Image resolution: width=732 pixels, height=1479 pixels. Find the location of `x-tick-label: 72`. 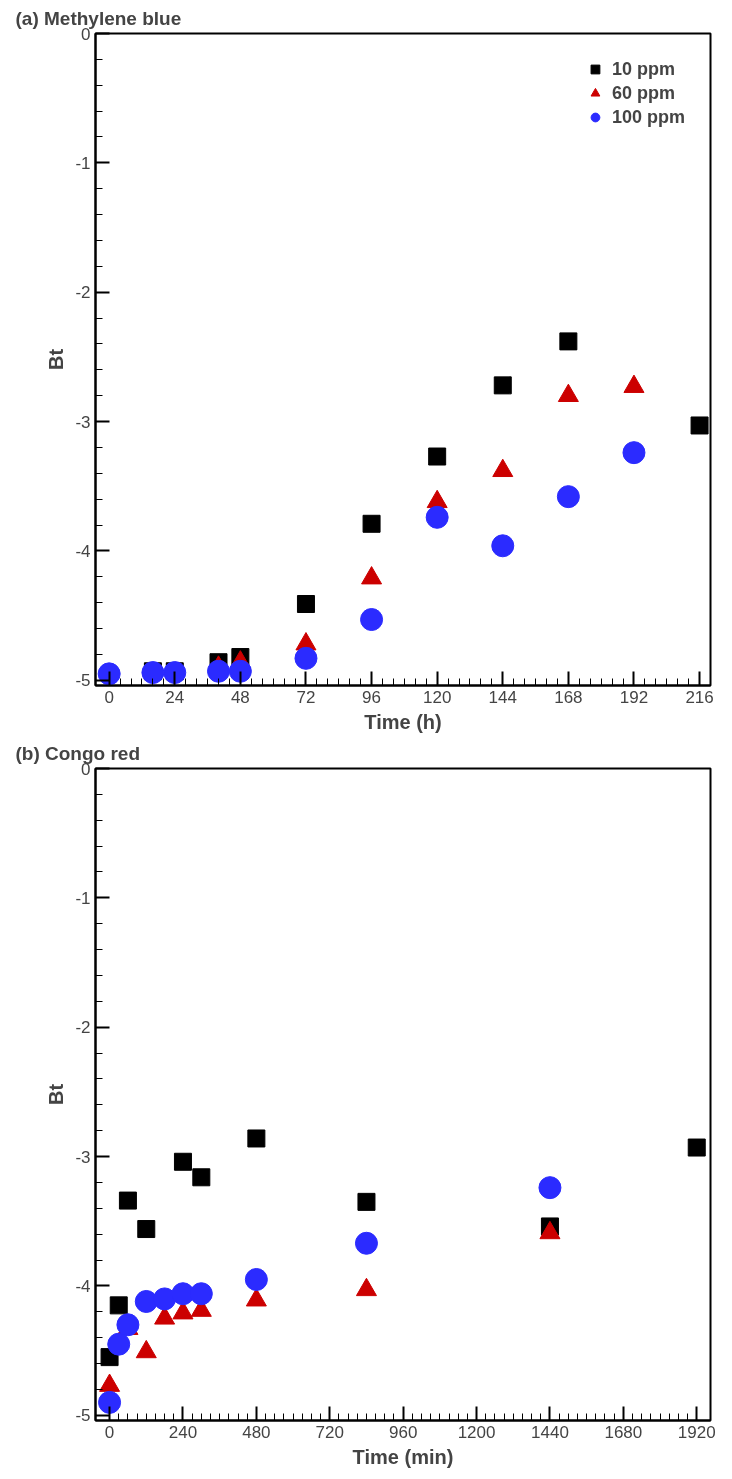

x-tick-label: 72 is located at coordinates (306, 697).